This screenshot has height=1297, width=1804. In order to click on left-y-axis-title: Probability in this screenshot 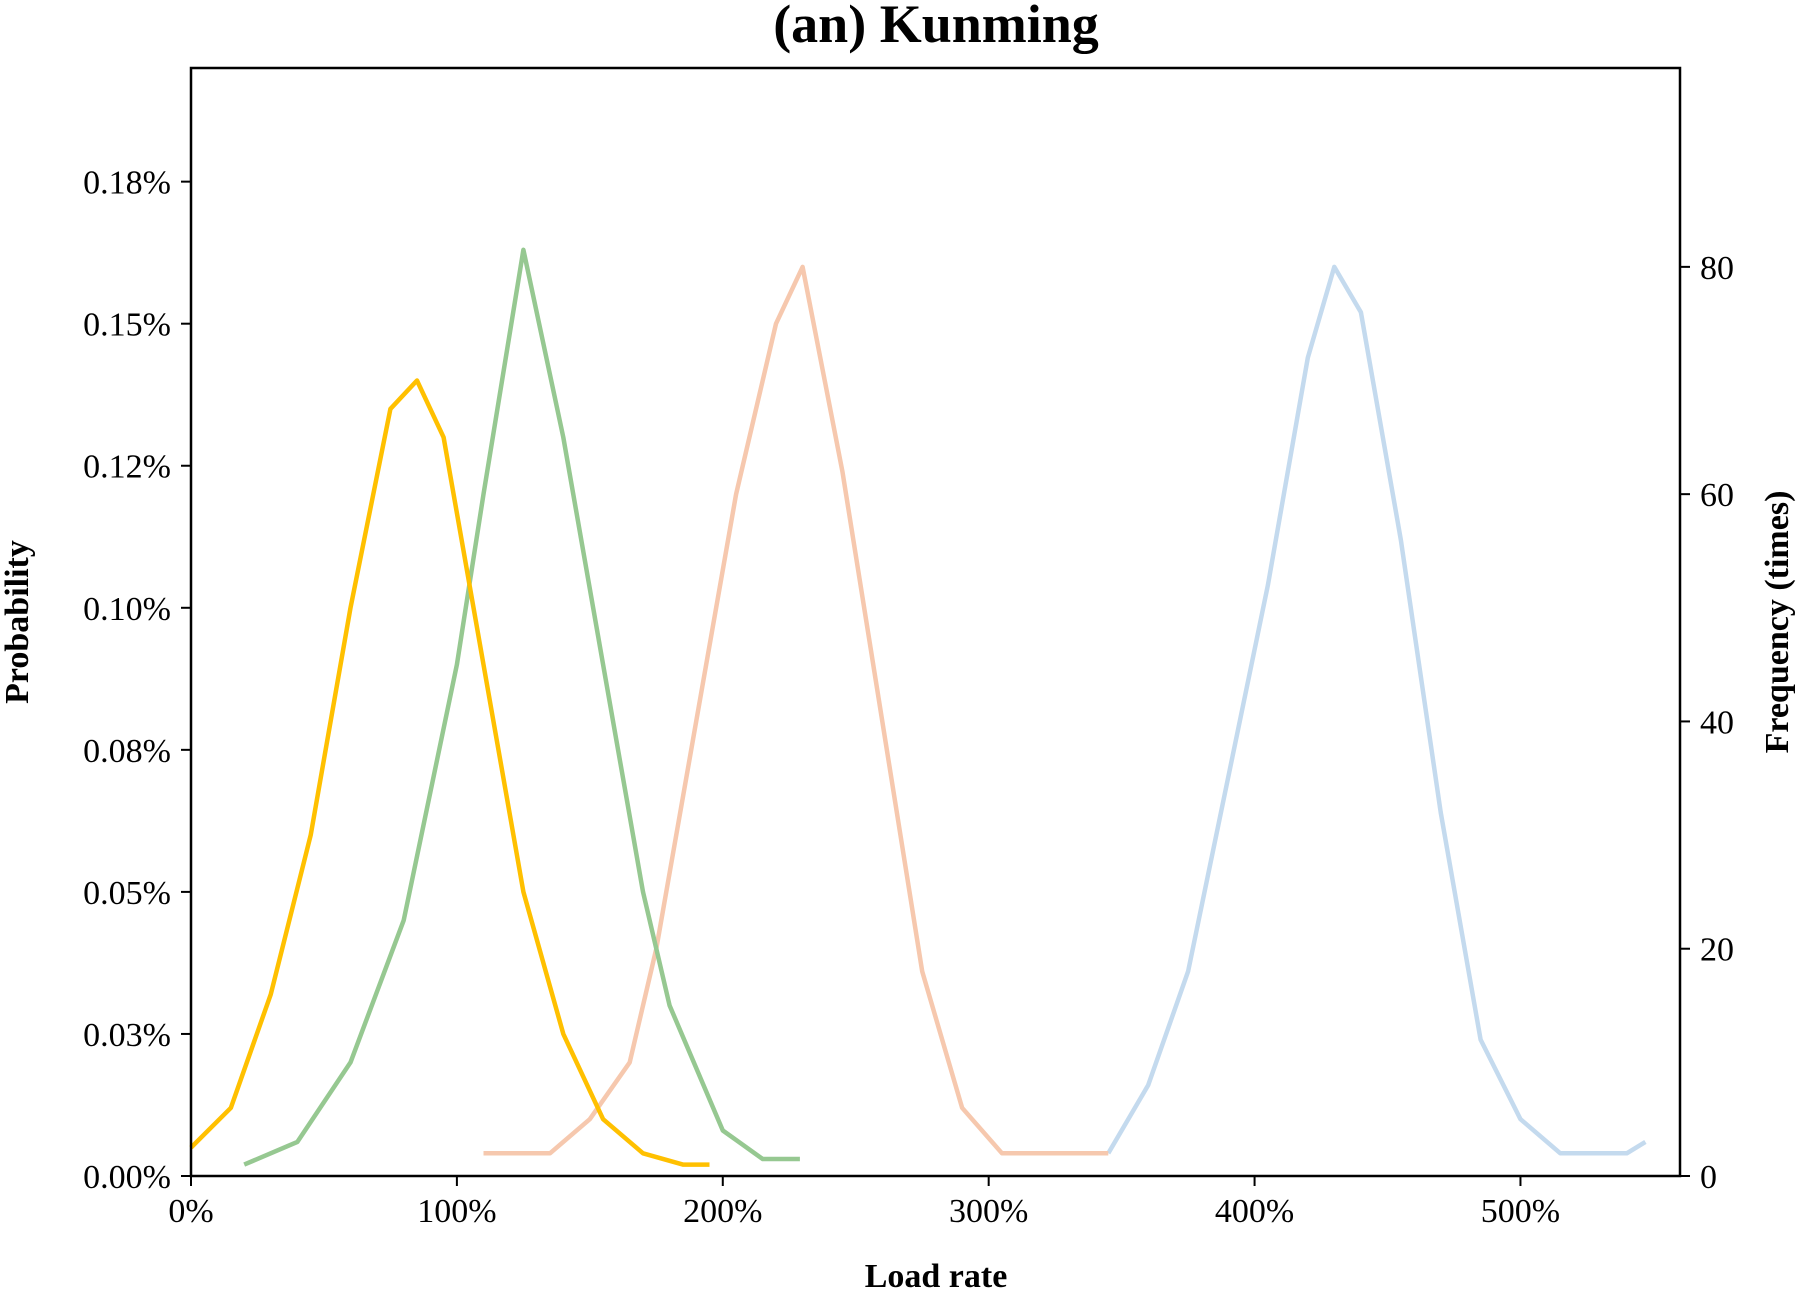, I will do `click(18, 622)`.